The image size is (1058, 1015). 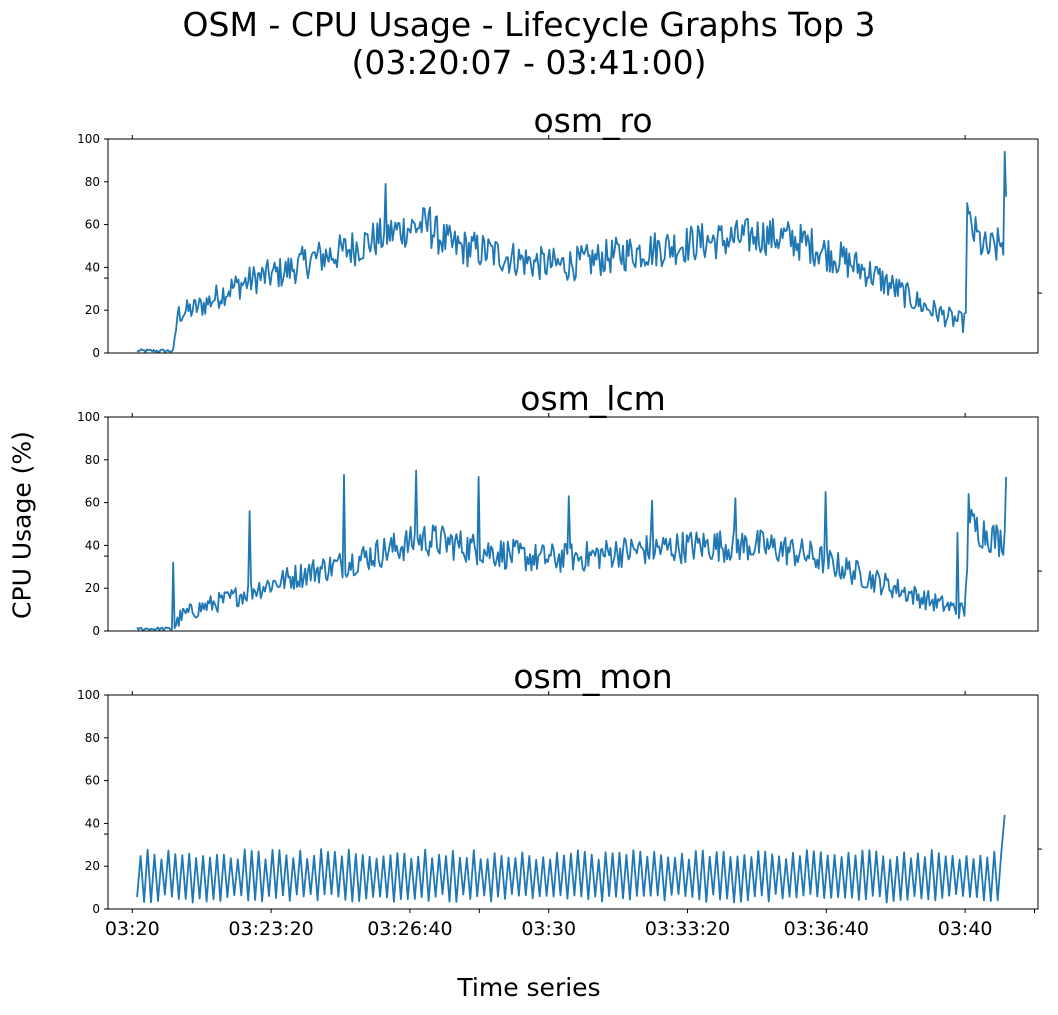 What do you see at coordinates (529, 987) in the screenshot?
I see `x-axis-label: Time series` at bounding box center [529, 987].